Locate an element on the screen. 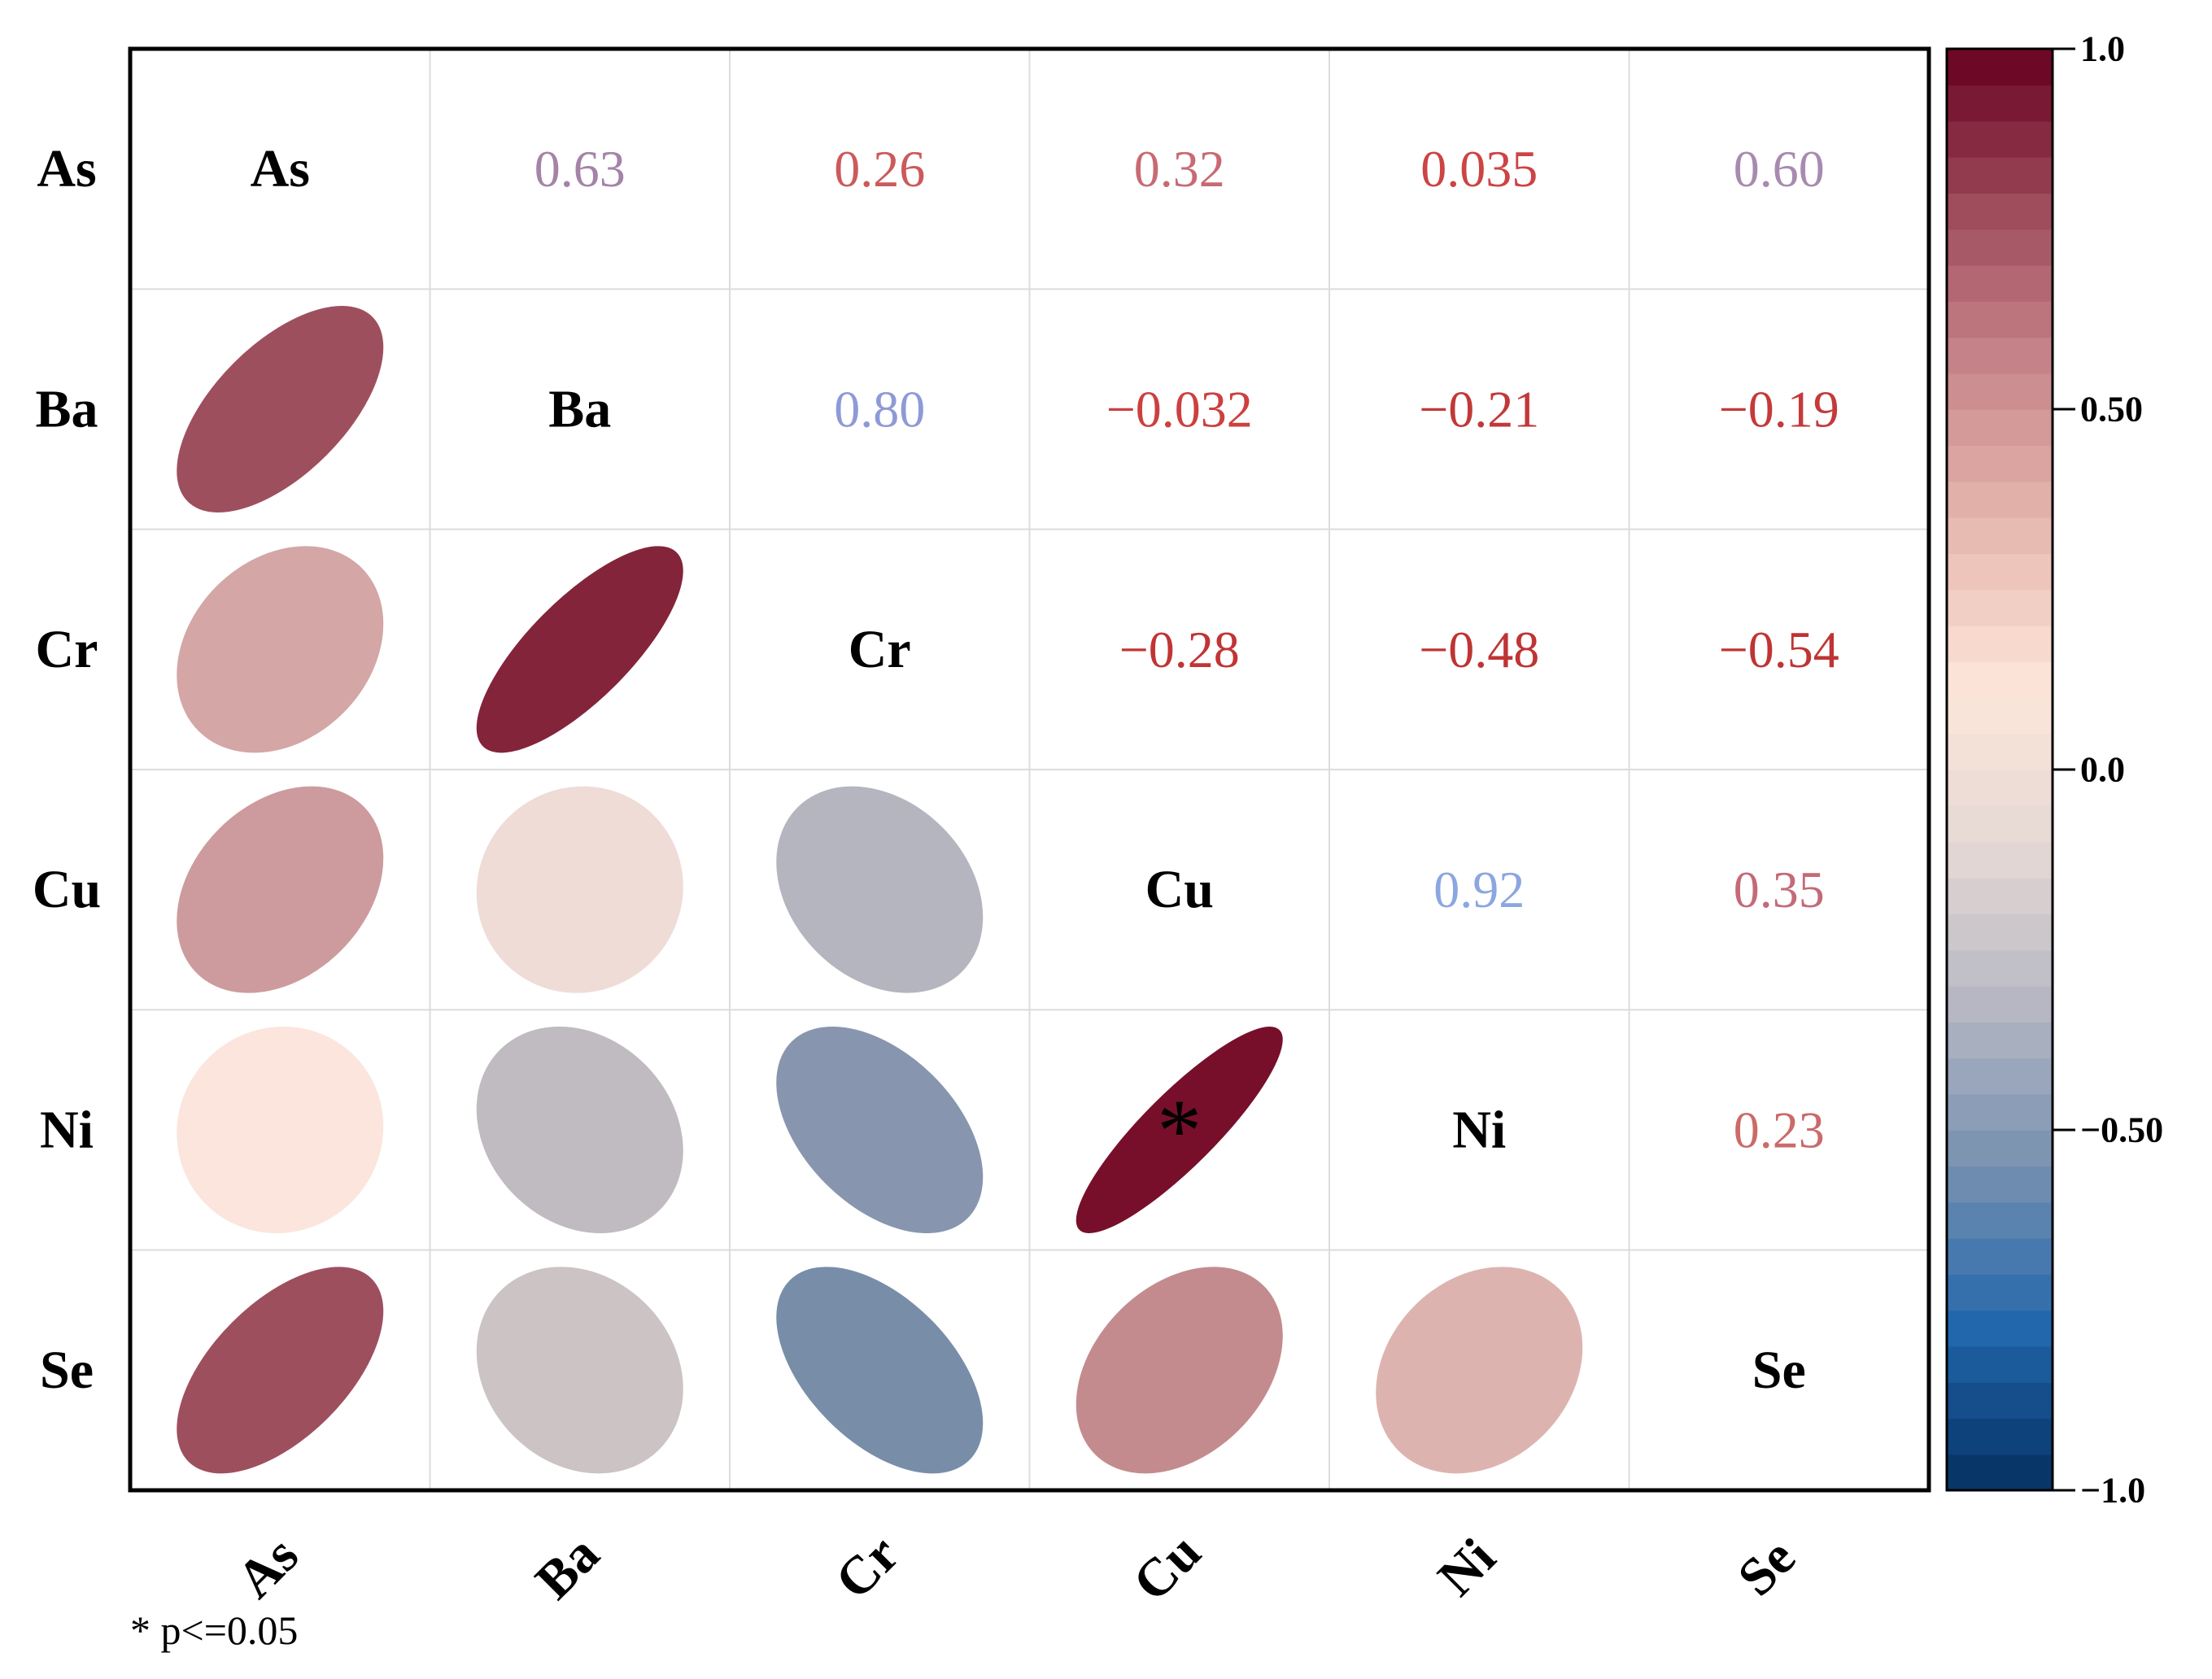 The image size is (2212, 1679). diagonal-label-cr: Cr is located at coordinates (880, 649).